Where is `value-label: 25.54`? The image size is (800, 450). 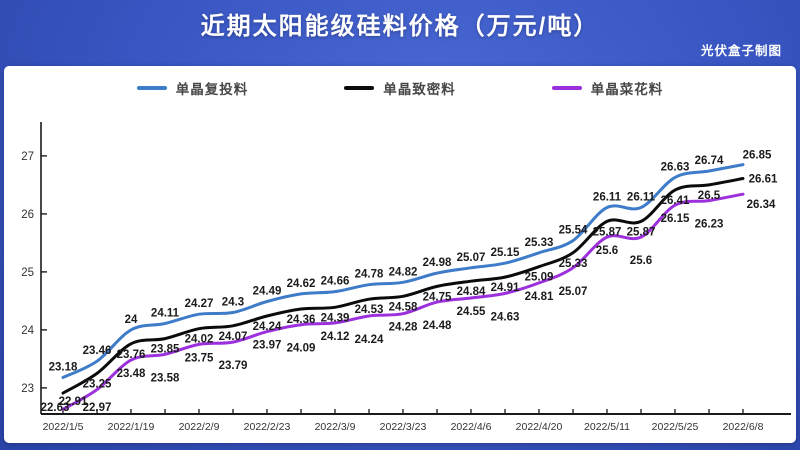
value-label: 25.54 is located at coordinates (573, 231).